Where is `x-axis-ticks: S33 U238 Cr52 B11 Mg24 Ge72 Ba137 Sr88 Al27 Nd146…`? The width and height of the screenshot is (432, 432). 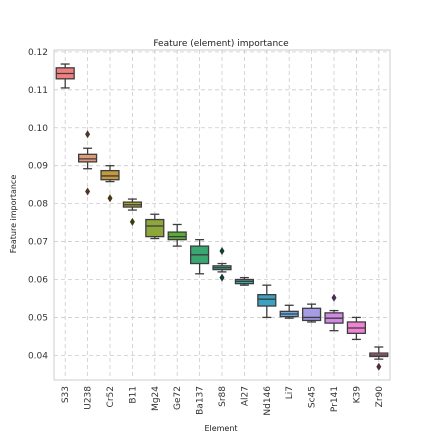 x-axis-ticks: S33 U238 Cr52 B11 Mg24 Ge72 Ba137 Sr88 Al27 Nd146… is located at coordinates (223, 401).